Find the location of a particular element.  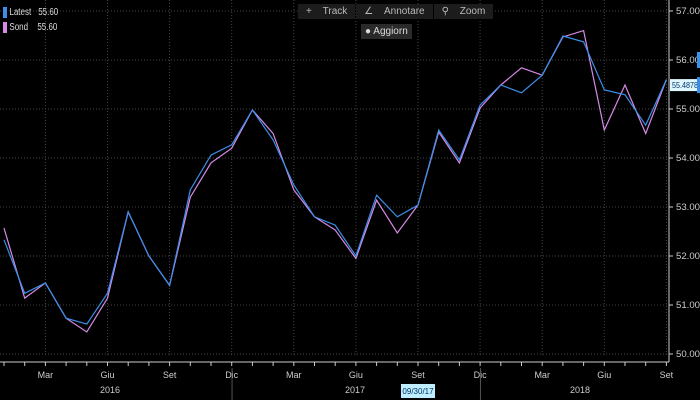

year-label: 2018 is located at coordinates (580, 390).